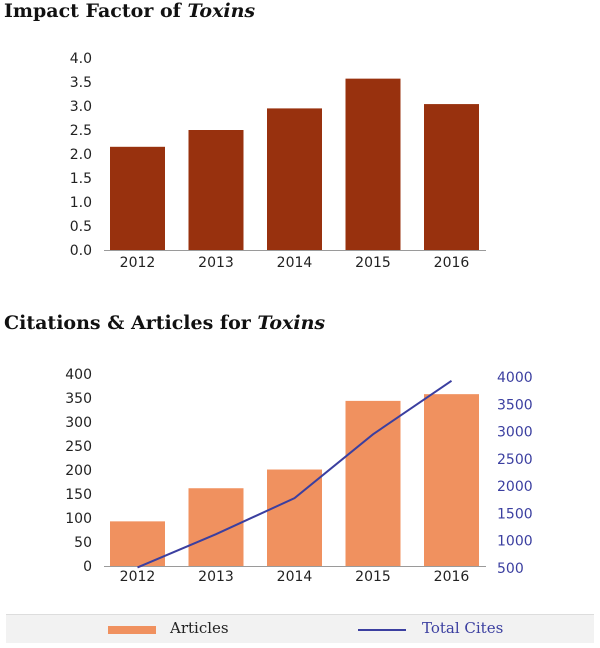 This screenshot has width=600, height=648. Describe the element at coordinates (81, 179) in the screenshot. I see `impact-factor-y-tick: 1.5` at that location.